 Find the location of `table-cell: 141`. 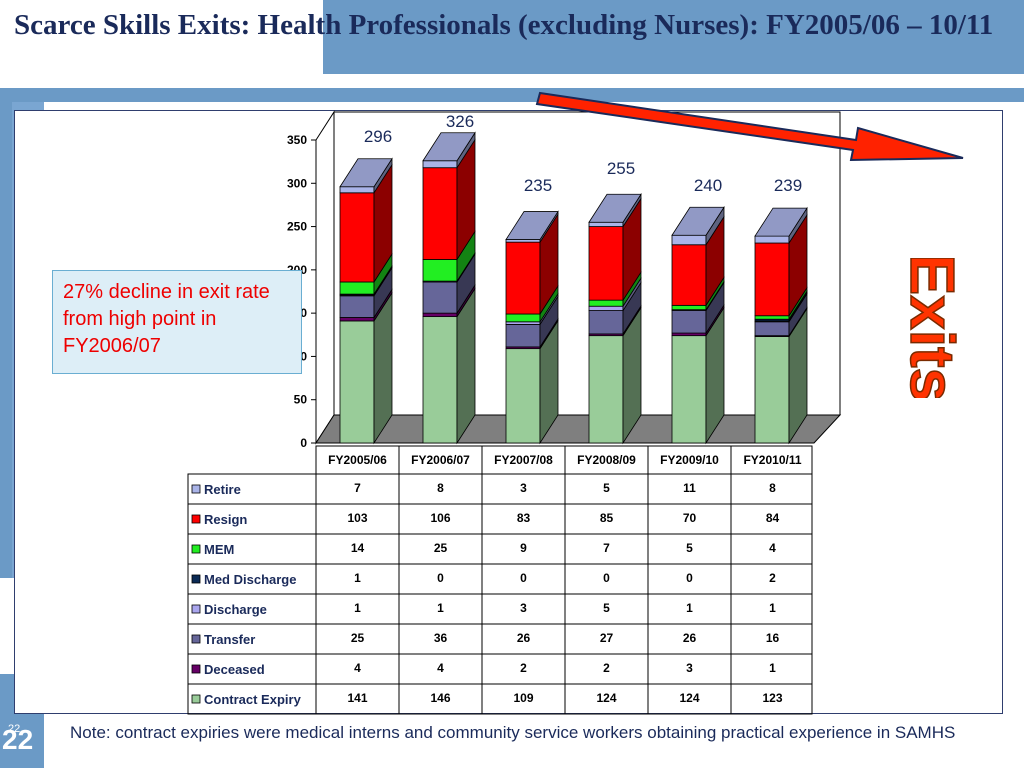

table-cell: 141 is located at coordinates (357, 698).